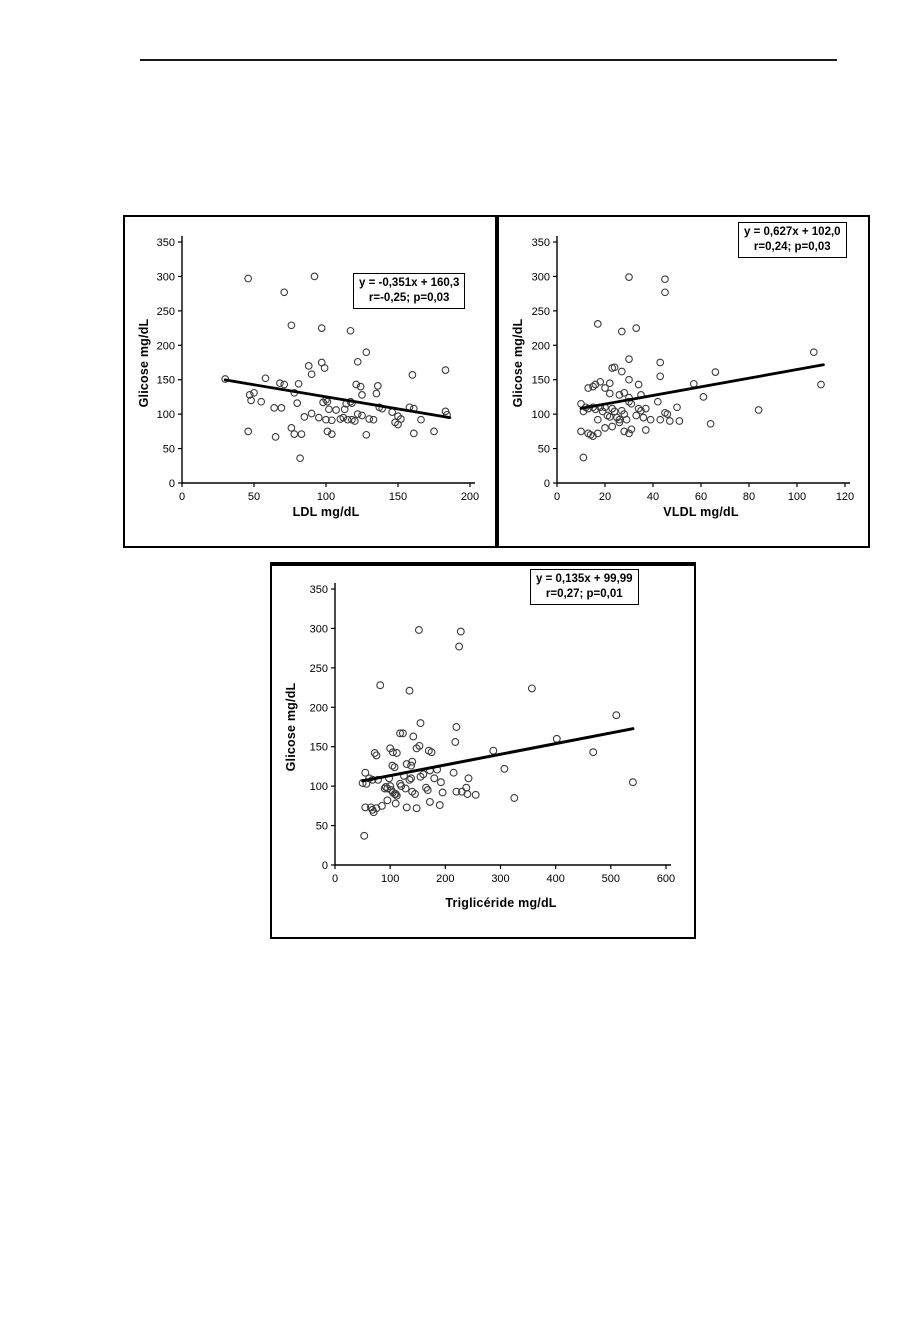  Describe the element at coordinates (541, 312) in the screenshot. I see `y-tick-label: 250` at that location.